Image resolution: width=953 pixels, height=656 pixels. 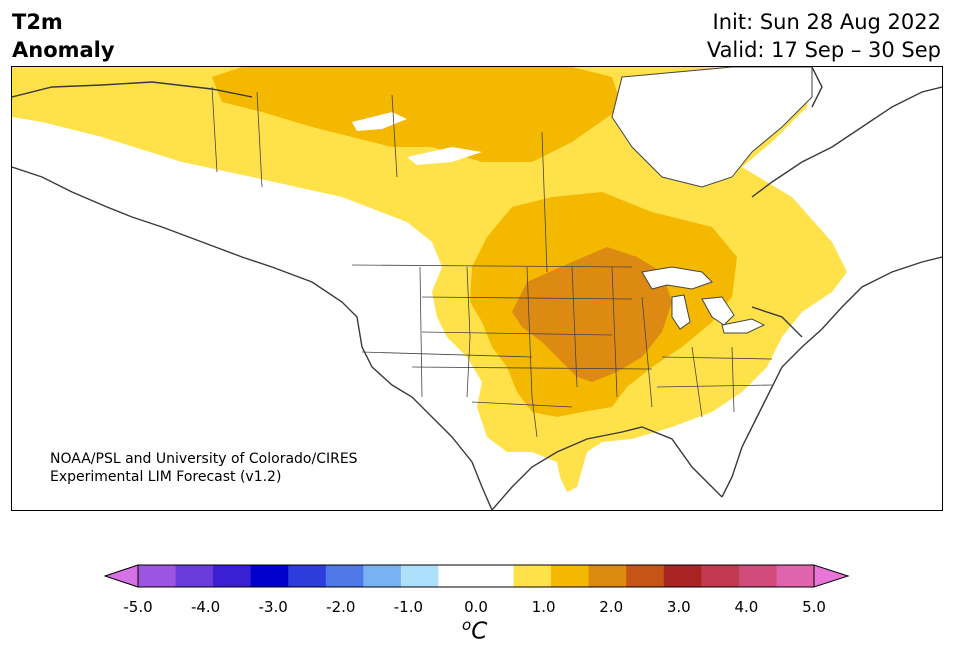 I want to click on variable-subtitle: Anomaly, so click(x=63, y=50).